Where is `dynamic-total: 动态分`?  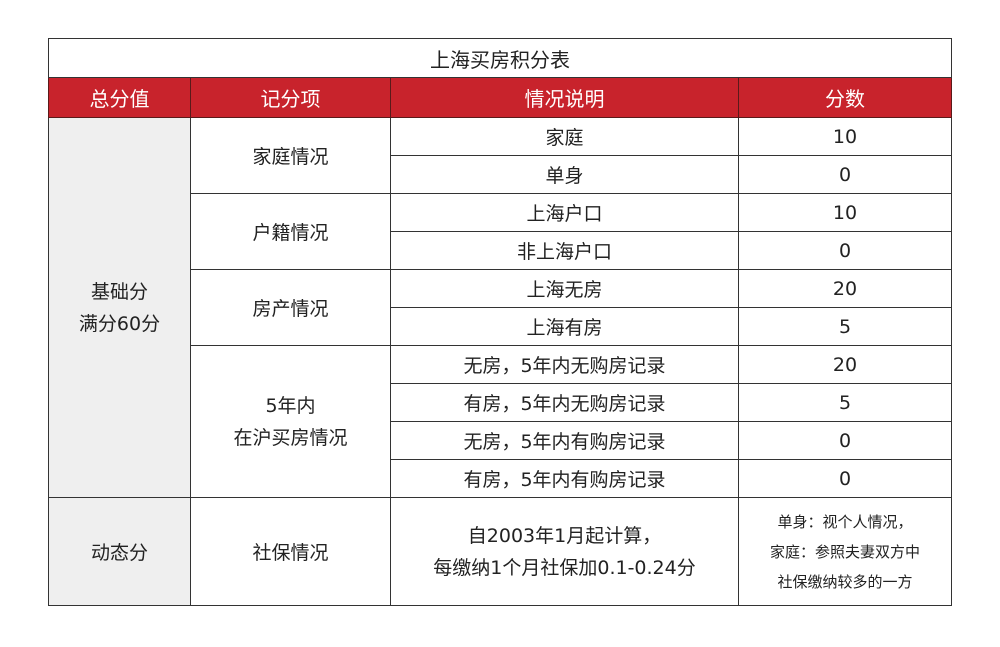
dynamic-total: 动态分 is located at coordinates (119, 551).